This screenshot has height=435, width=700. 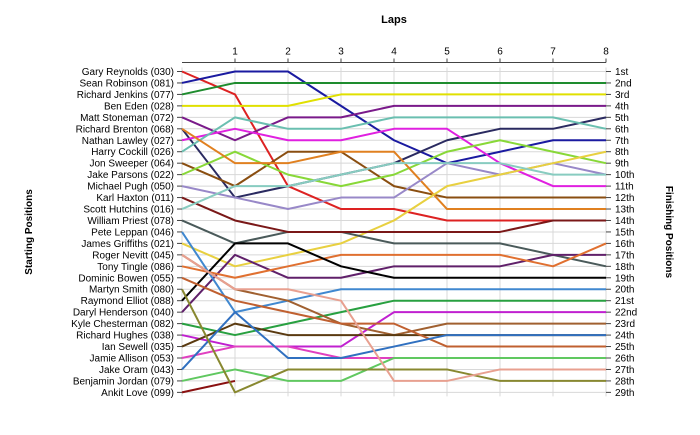 I want to click on starting-driver-label: Nathan Lawley (027), so click(x=128, y=141).